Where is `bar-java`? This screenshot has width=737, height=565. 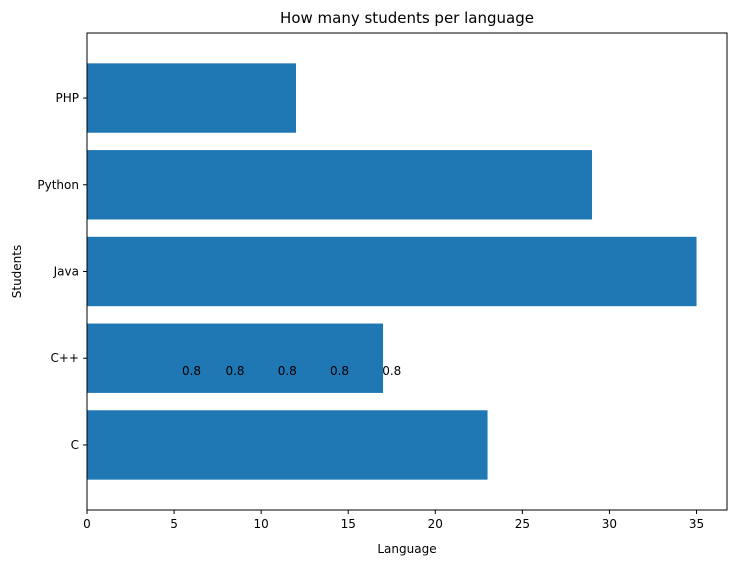 bar-java is located at coordinates (392, 271).